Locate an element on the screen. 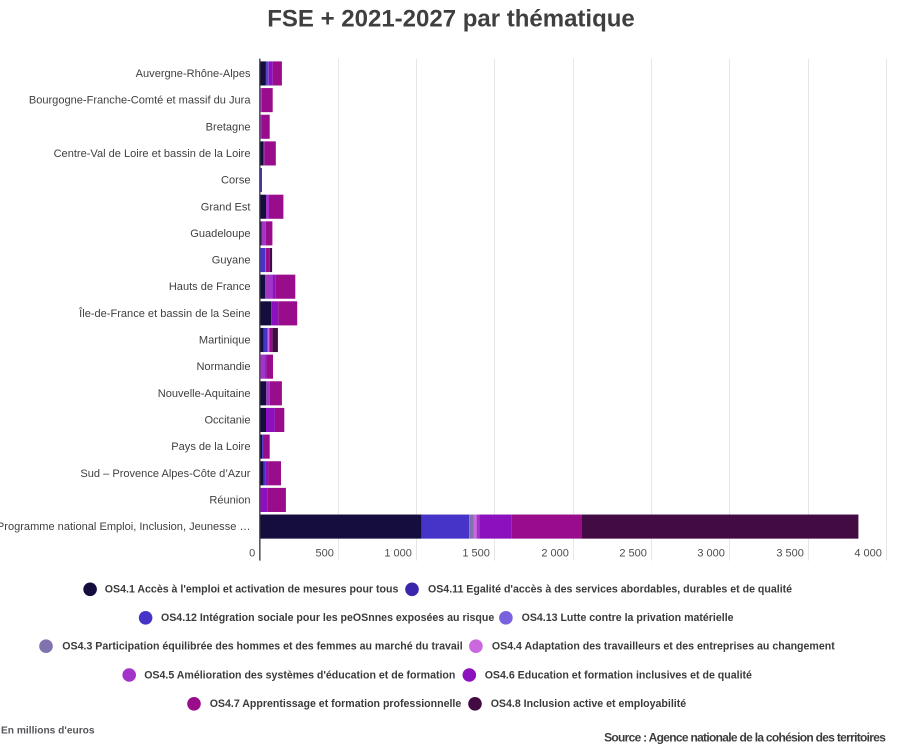 Image resolution: width=900 pixels, height=752 pixels. svg-text: 2 000 is located at coordinates (555, 554).